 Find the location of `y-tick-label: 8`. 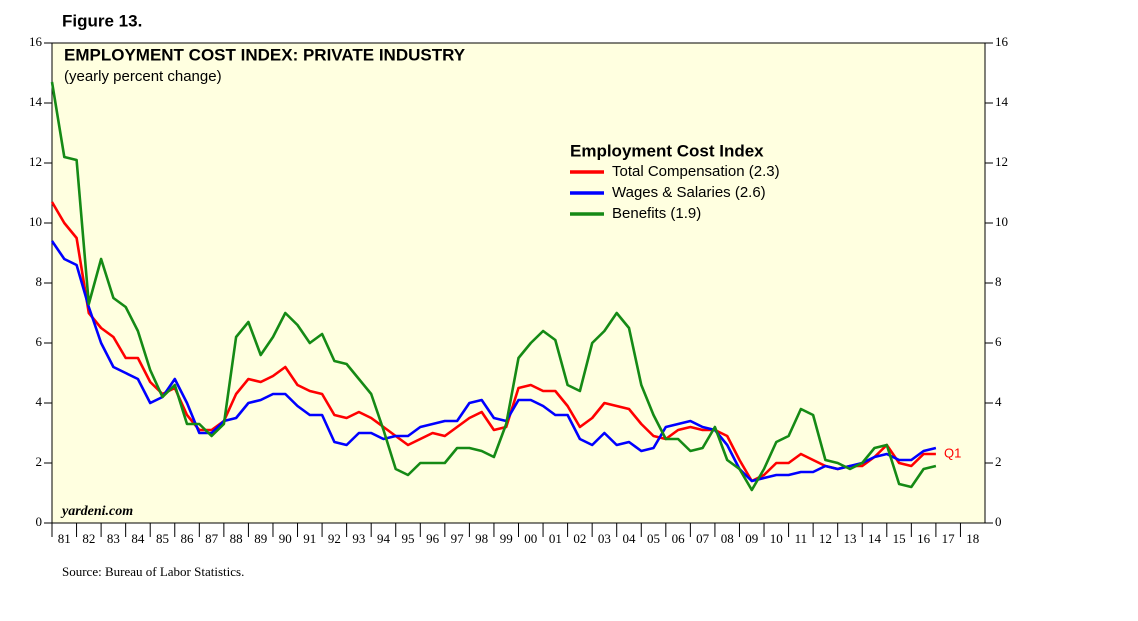

y-tick-label: 8 is located at coordinates (39, 281).